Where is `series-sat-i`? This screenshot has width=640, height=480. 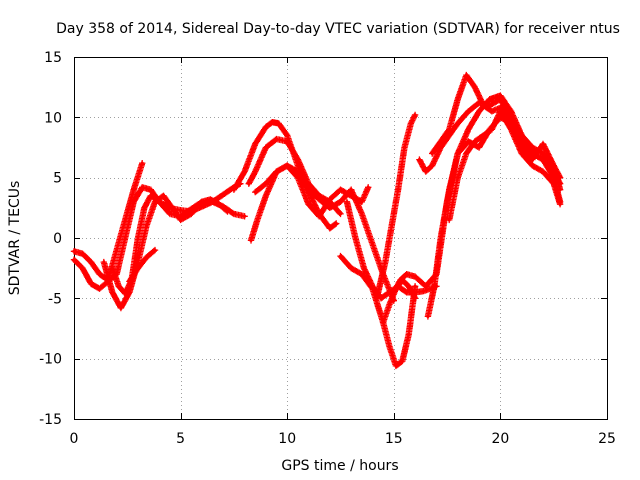 series-sat-i is located at coordinates (312, 191).